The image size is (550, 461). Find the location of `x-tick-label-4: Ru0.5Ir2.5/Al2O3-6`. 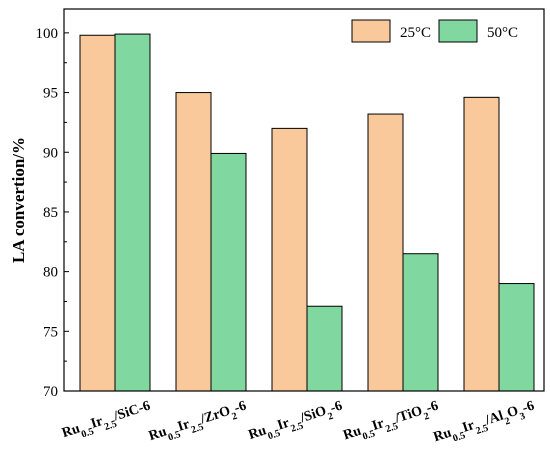

x-tick-label-4: Ru0.5Ir2.5/Al2O3-6 is located at coordinates (485, 424).